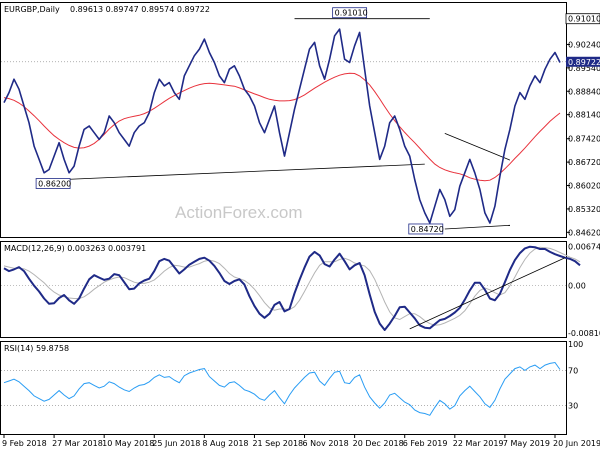 The image size is (600, 450). Describe the element at coordinates (24, 443) in the screenshot. I see `x-tick-label: 9 Feb 2018` at that location.